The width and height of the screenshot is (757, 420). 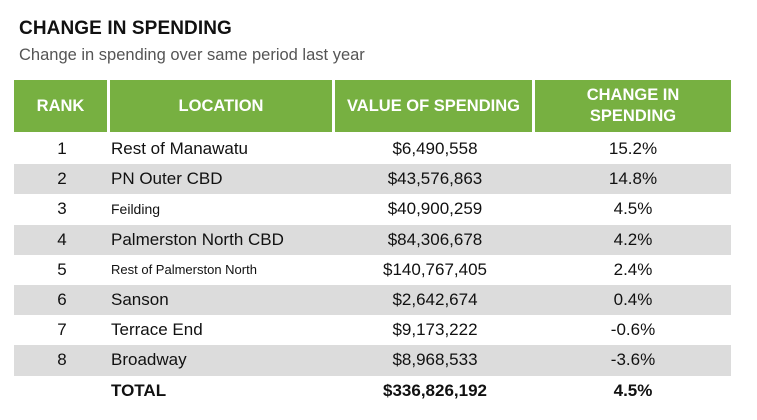 I want to click on value-cell: $40,900,259, so click(x=435, y=209).